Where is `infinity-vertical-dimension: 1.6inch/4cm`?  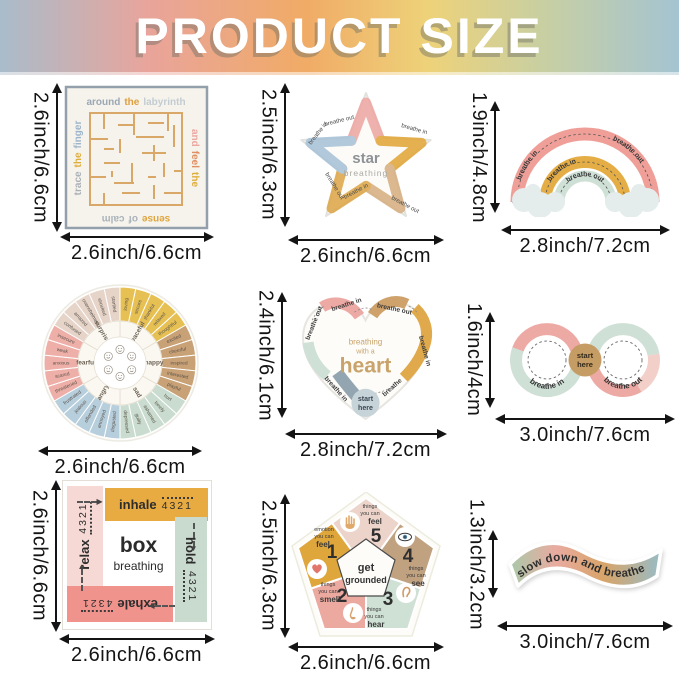
infinity-vertical-dimension: 1.6inch/4cm is located at coordinates (478, 360).